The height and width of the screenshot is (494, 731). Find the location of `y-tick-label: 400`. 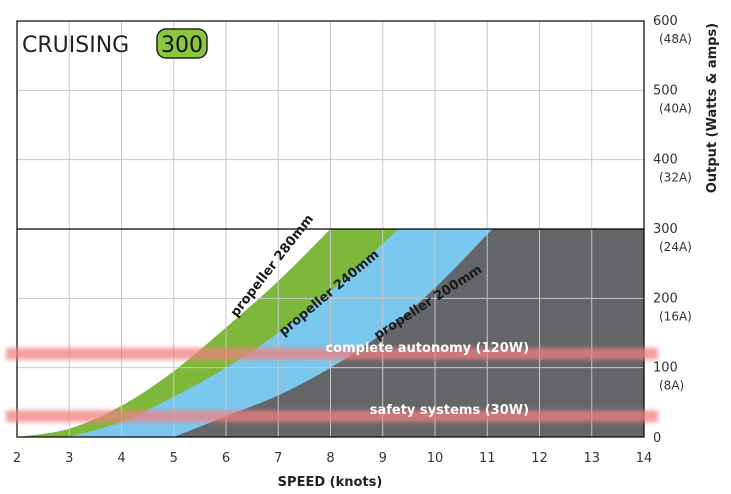

y-tick-label: 400 is located at coordinates (665, 160).